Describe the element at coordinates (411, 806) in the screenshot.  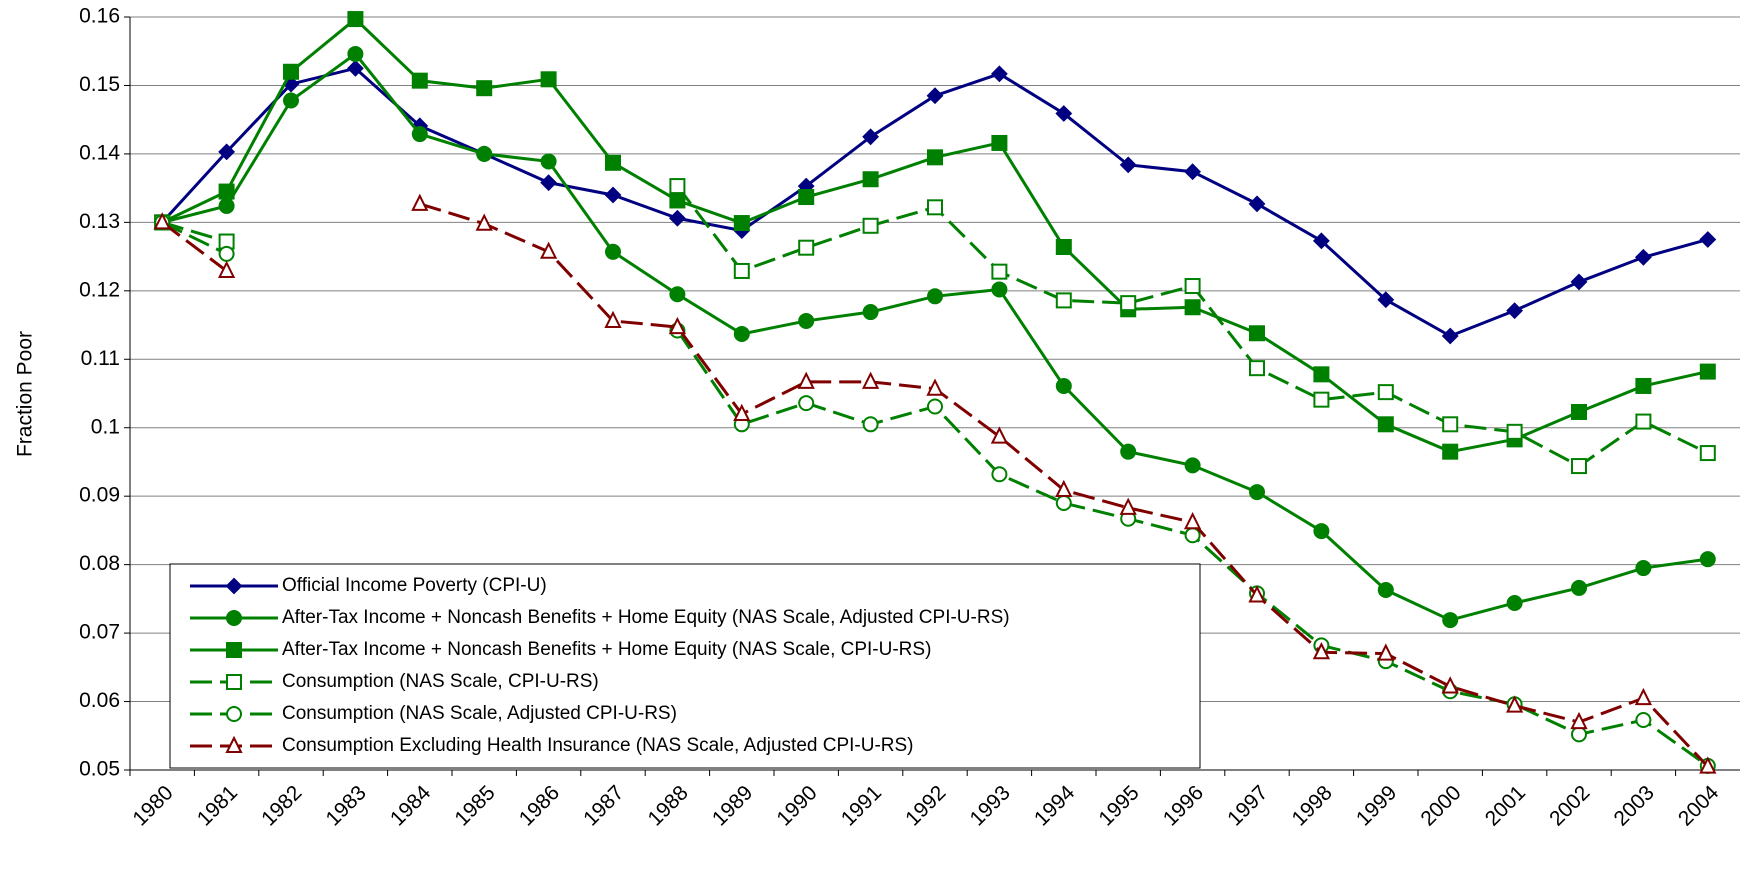
I see `x-tick-label: 1984` at that location.